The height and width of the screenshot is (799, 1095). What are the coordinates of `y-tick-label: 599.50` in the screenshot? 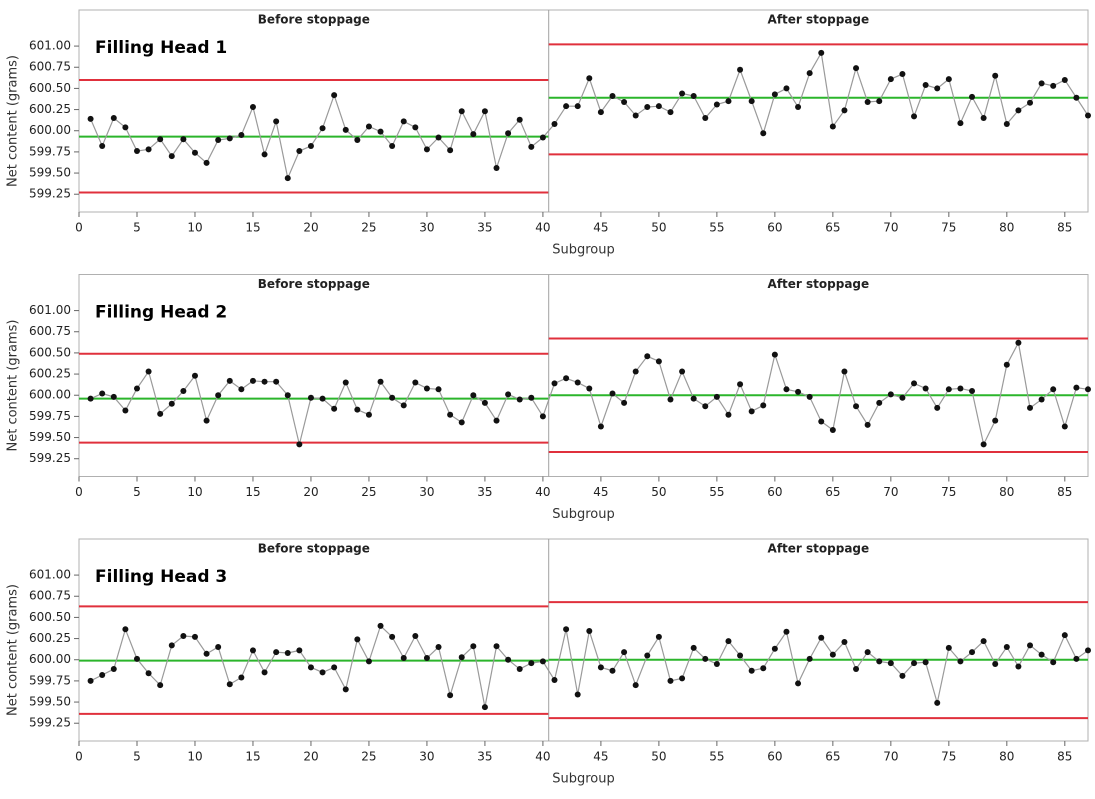 It's located at (50, 437).